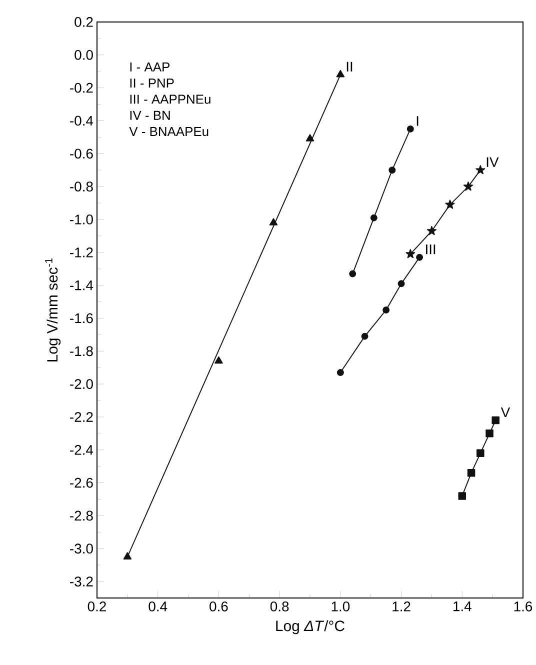  I want to click on y-tick-label: -0.6, so click(81, 153).